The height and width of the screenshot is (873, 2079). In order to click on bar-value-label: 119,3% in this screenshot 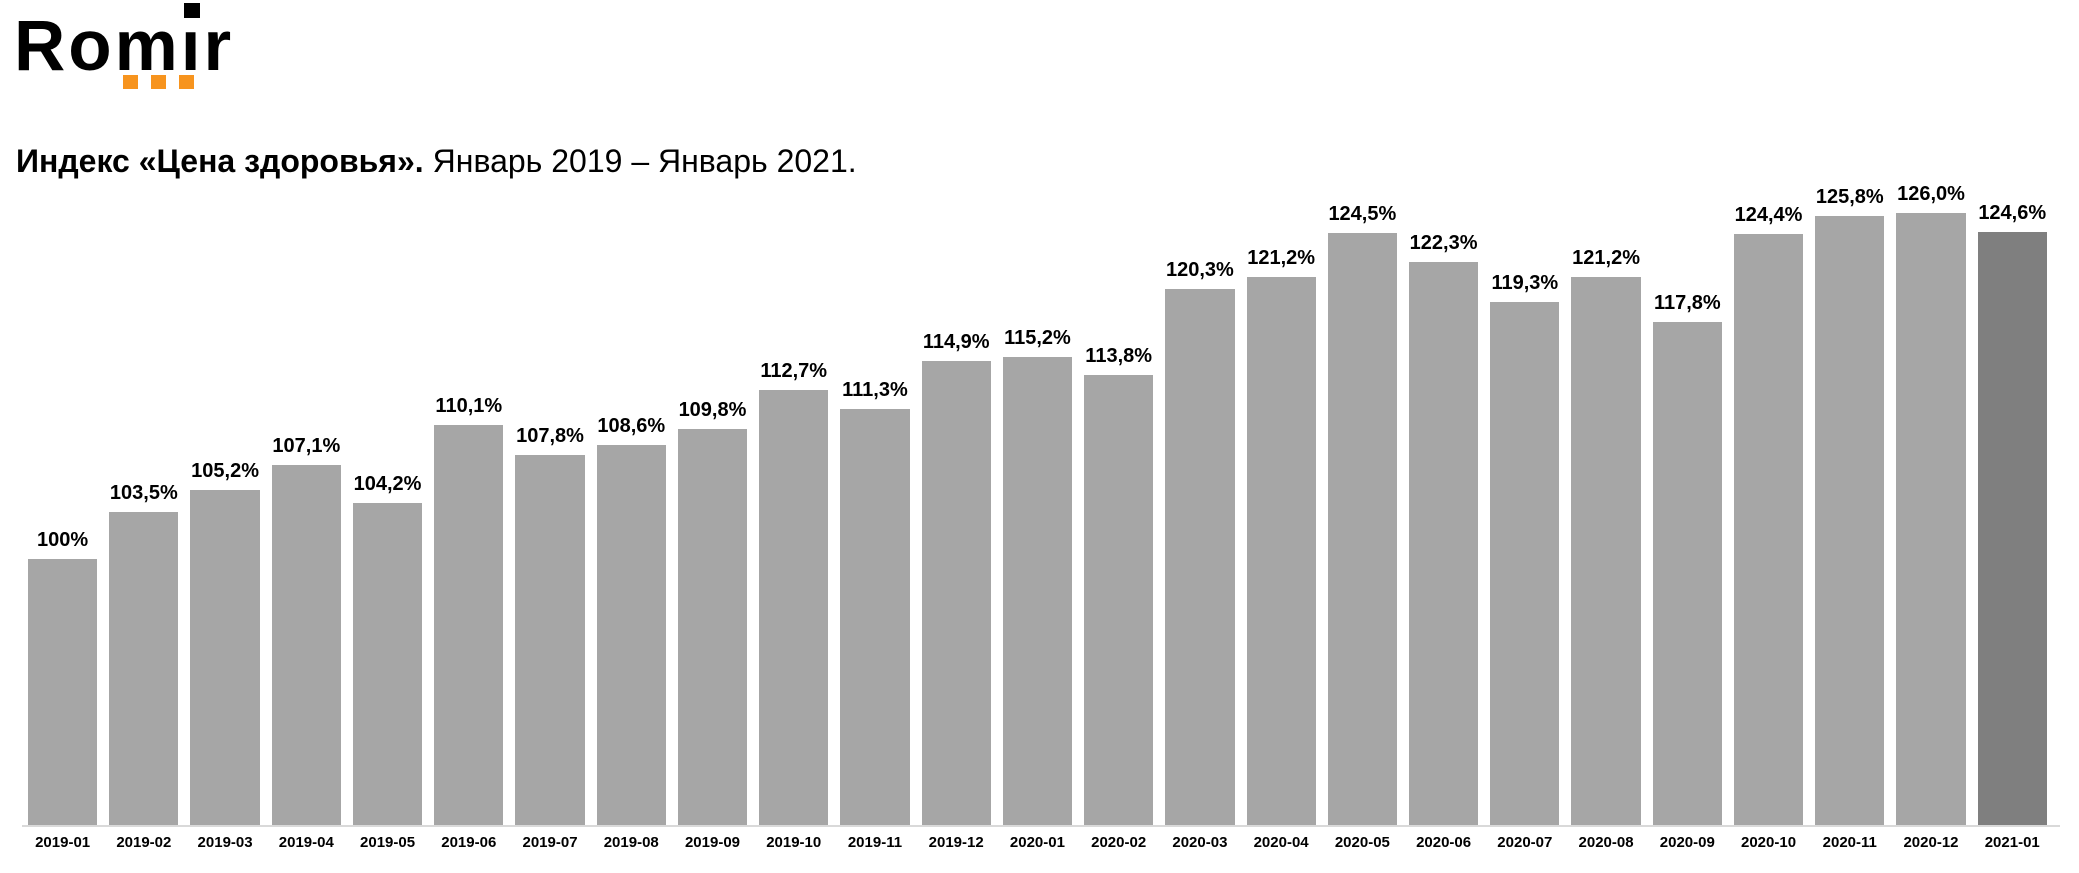, I will do `click(1525, 283)`.